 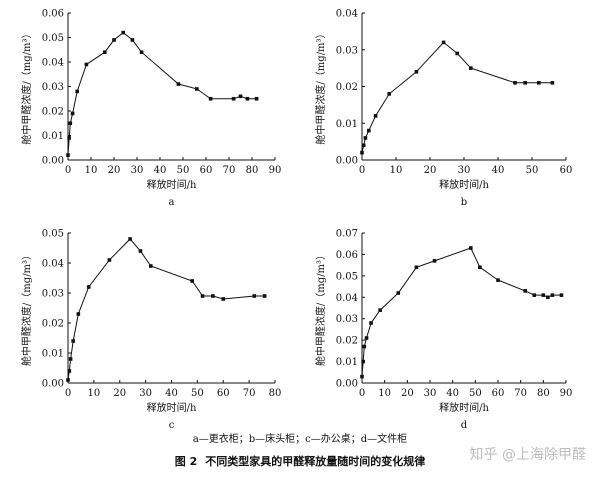 What do you see at coordinates (53, 136) in the screenshot?
I see `chart-a-y-tick-label: 0.01` at bounding box center [53, 136].